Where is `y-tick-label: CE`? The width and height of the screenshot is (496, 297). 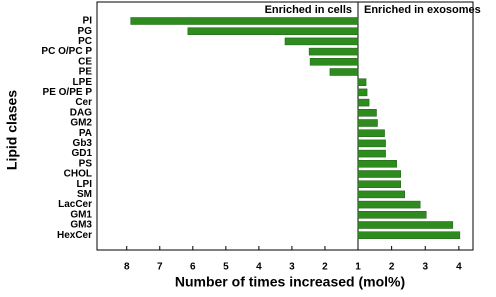
y-tick-label: CE is located at coordinates (85, 61).